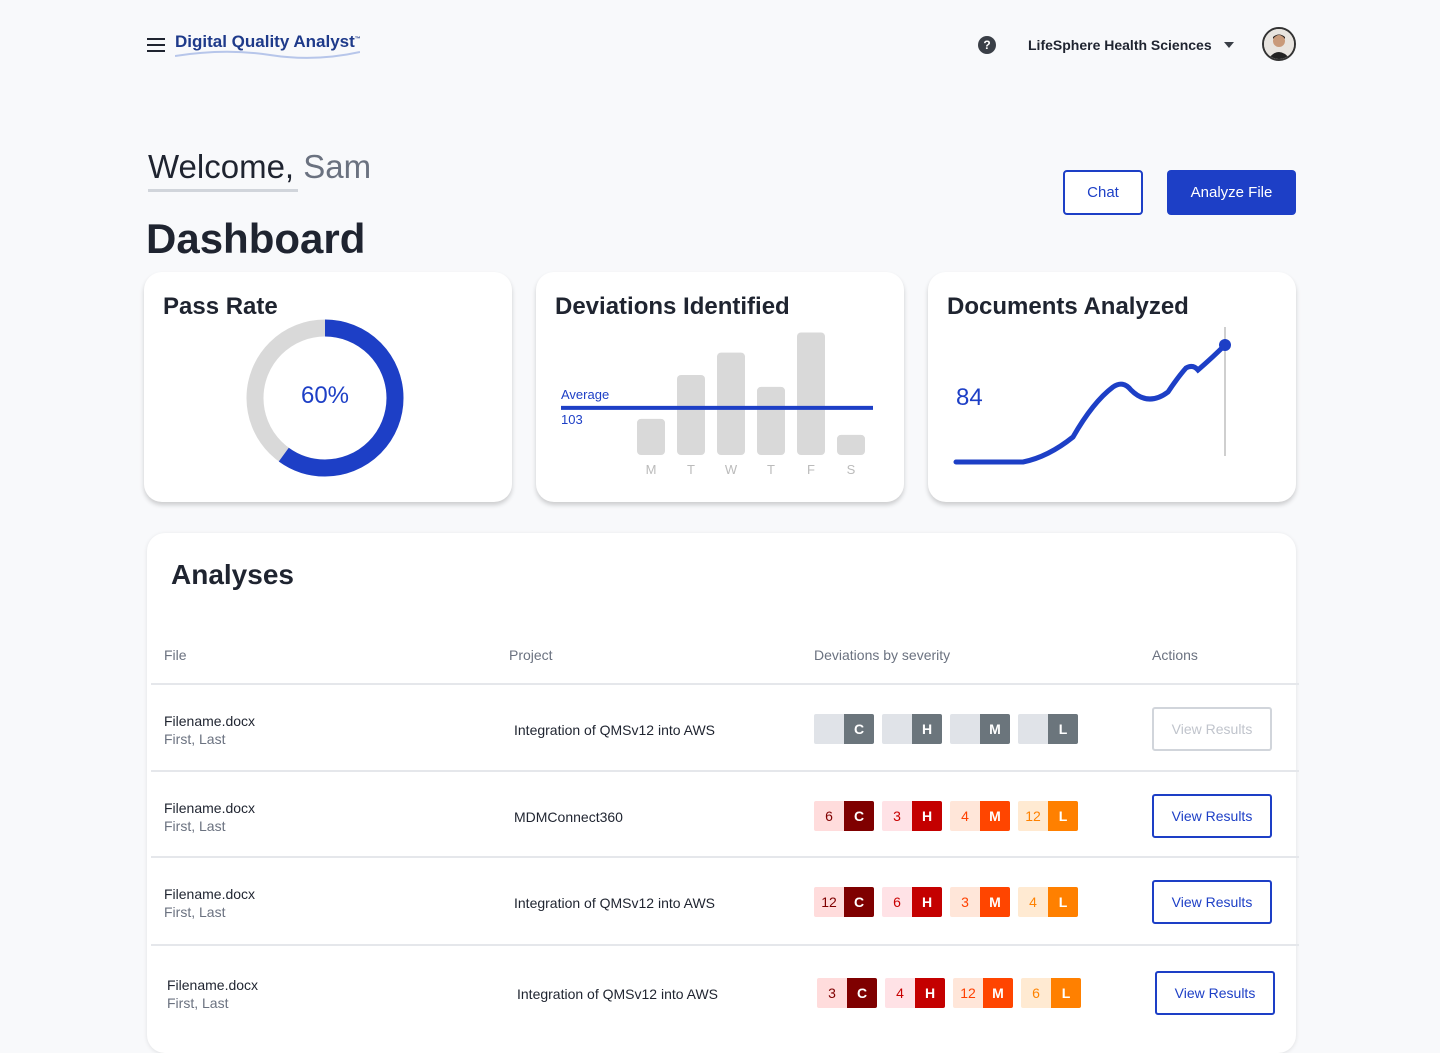  I want to click on pass-rate-card: Pass Rate 60%, so click(328, 387).